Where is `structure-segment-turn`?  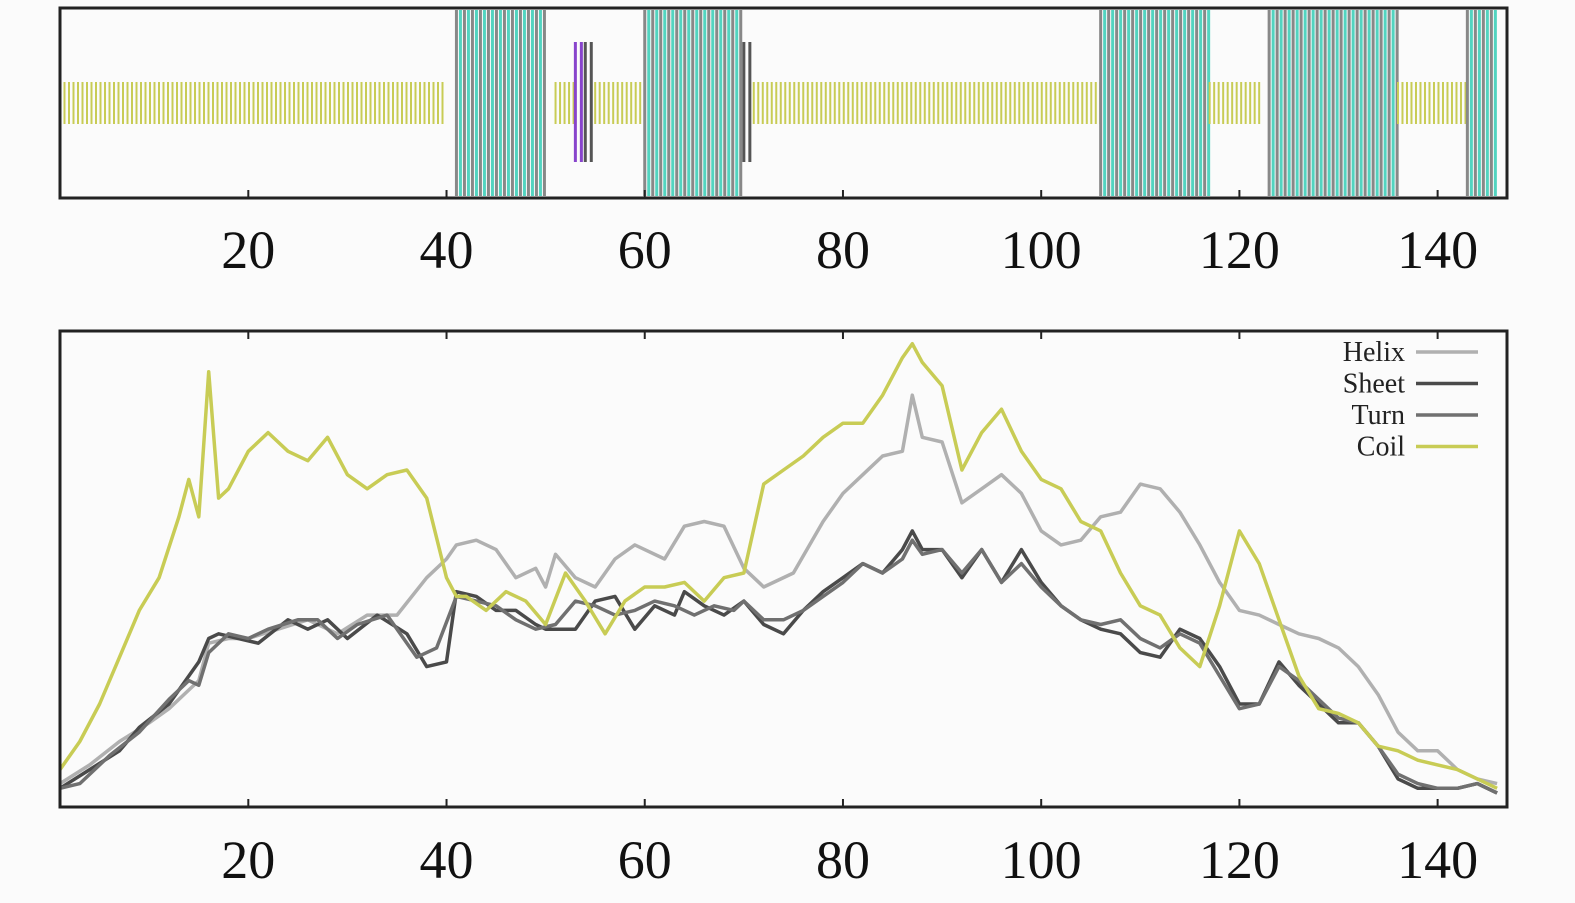 structure-segment-turn is located at coordinates (578, 102).